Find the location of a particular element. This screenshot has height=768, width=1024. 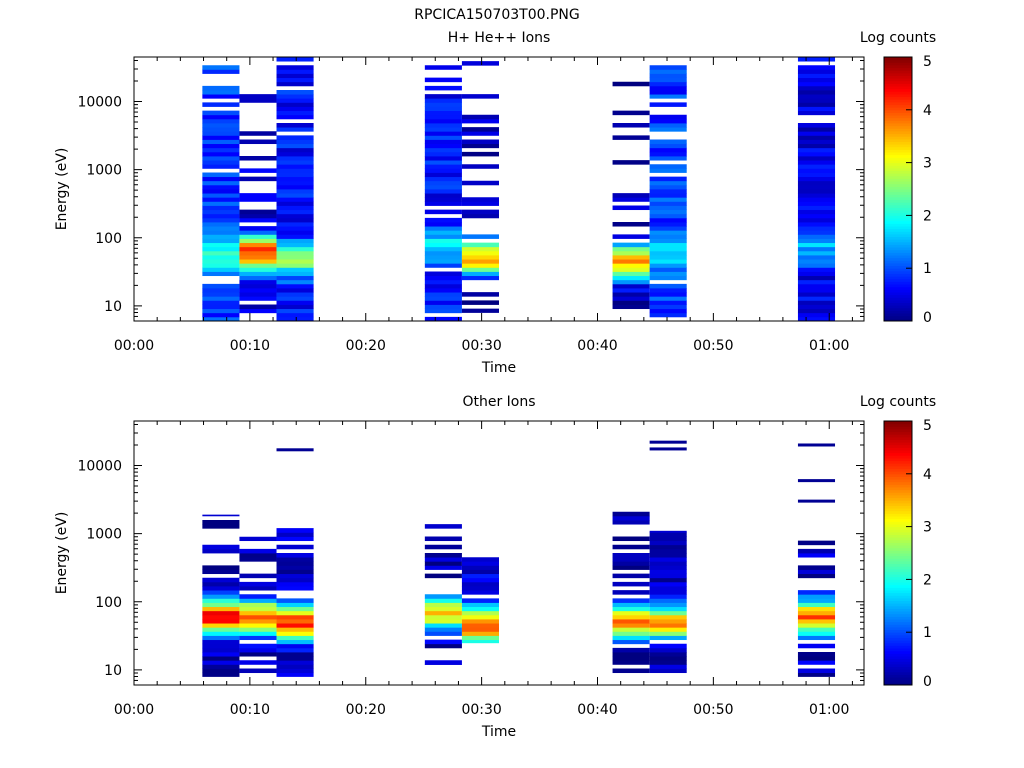

panel-title: H+ He++ Ions is located at coordinates (499, 38).